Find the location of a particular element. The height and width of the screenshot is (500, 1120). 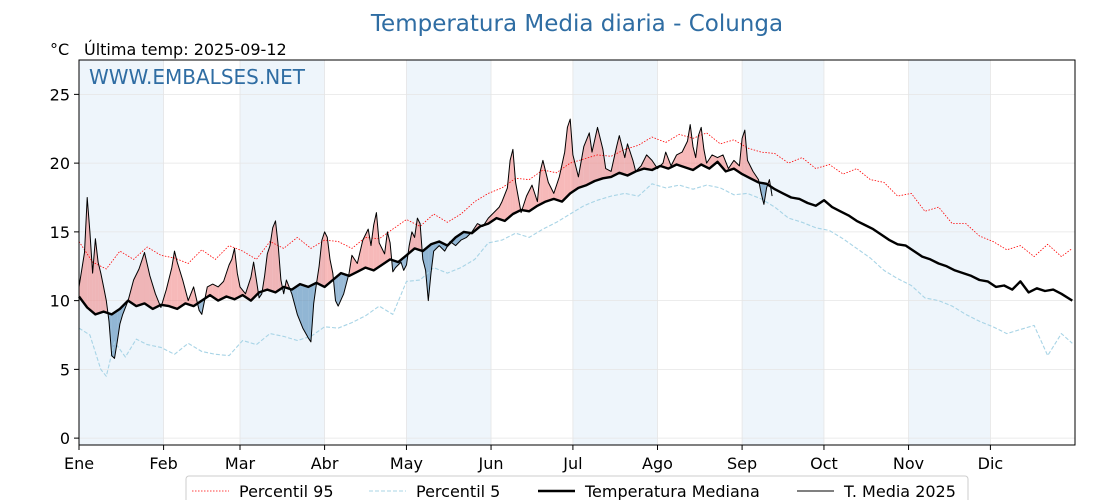

y-axis-ticks: 0 5 10 15 20 25 is located at coordinates (64, 266).